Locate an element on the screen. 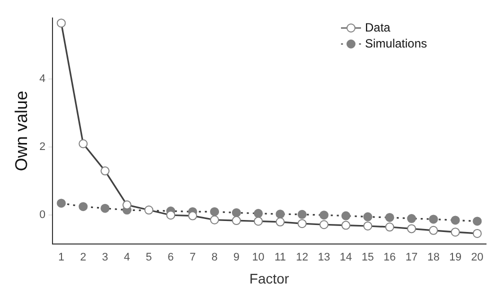 This screenshot has width=504, height=300. x-tick-label: 1 is located at coordinates (61, 258).